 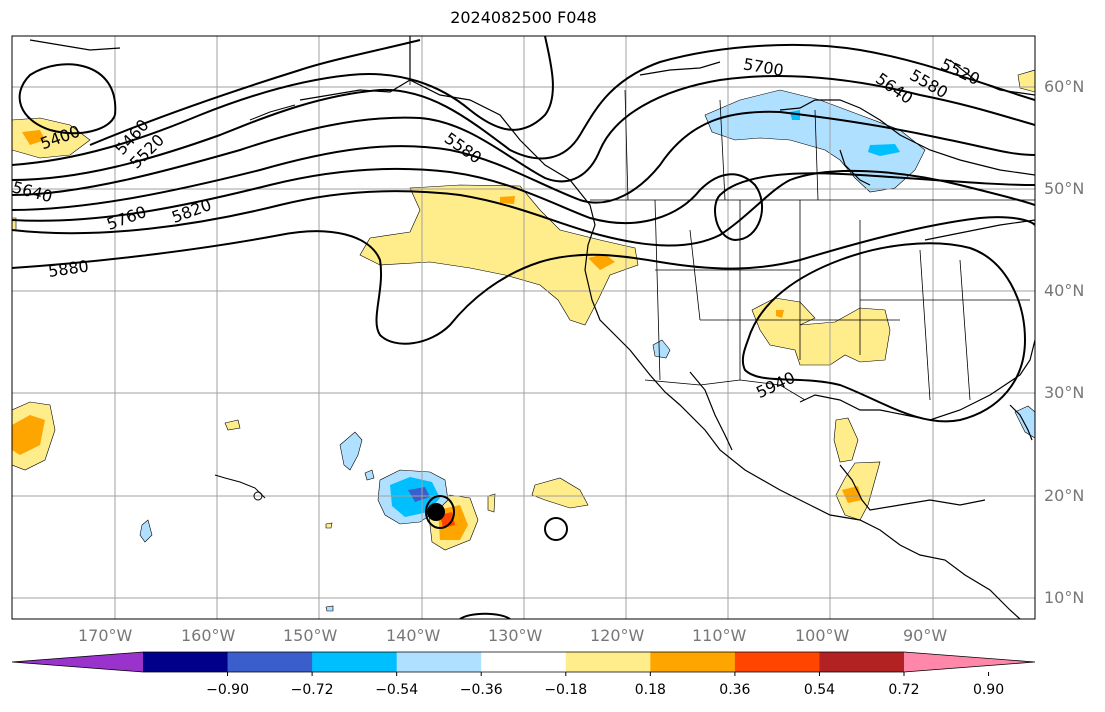 I want to click on lon-label: 90°W, so click(x=925, y=635).